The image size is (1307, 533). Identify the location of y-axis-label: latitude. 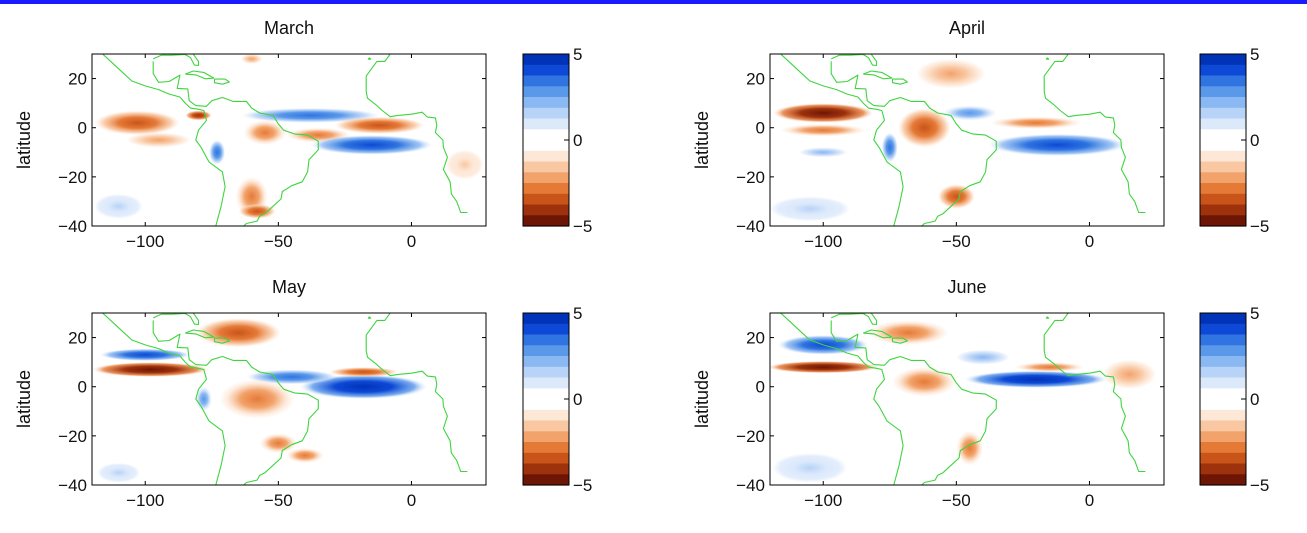
(24, 140).